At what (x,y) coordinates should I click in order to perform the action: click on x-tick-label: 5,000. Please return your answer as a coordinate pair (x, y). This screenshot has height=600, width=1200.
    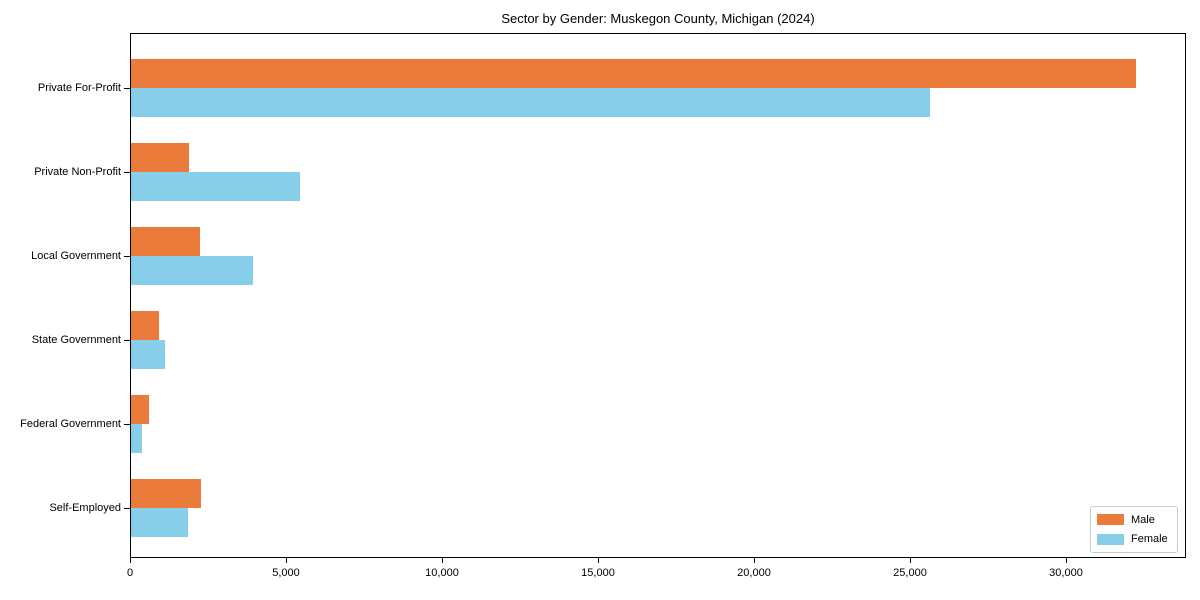
    Looking at the image, I should click on (286, 573).